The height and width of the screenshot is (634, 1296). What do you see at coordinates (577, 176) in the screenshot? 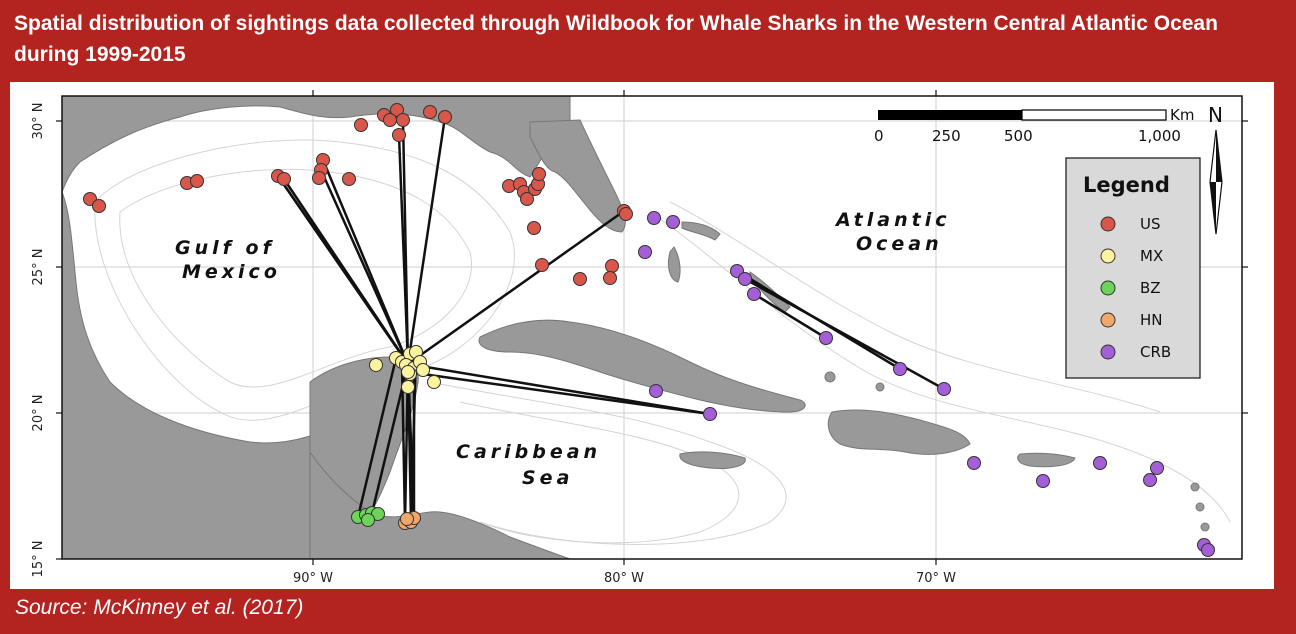
I see `land-florida` at bounding box center [577, 176].